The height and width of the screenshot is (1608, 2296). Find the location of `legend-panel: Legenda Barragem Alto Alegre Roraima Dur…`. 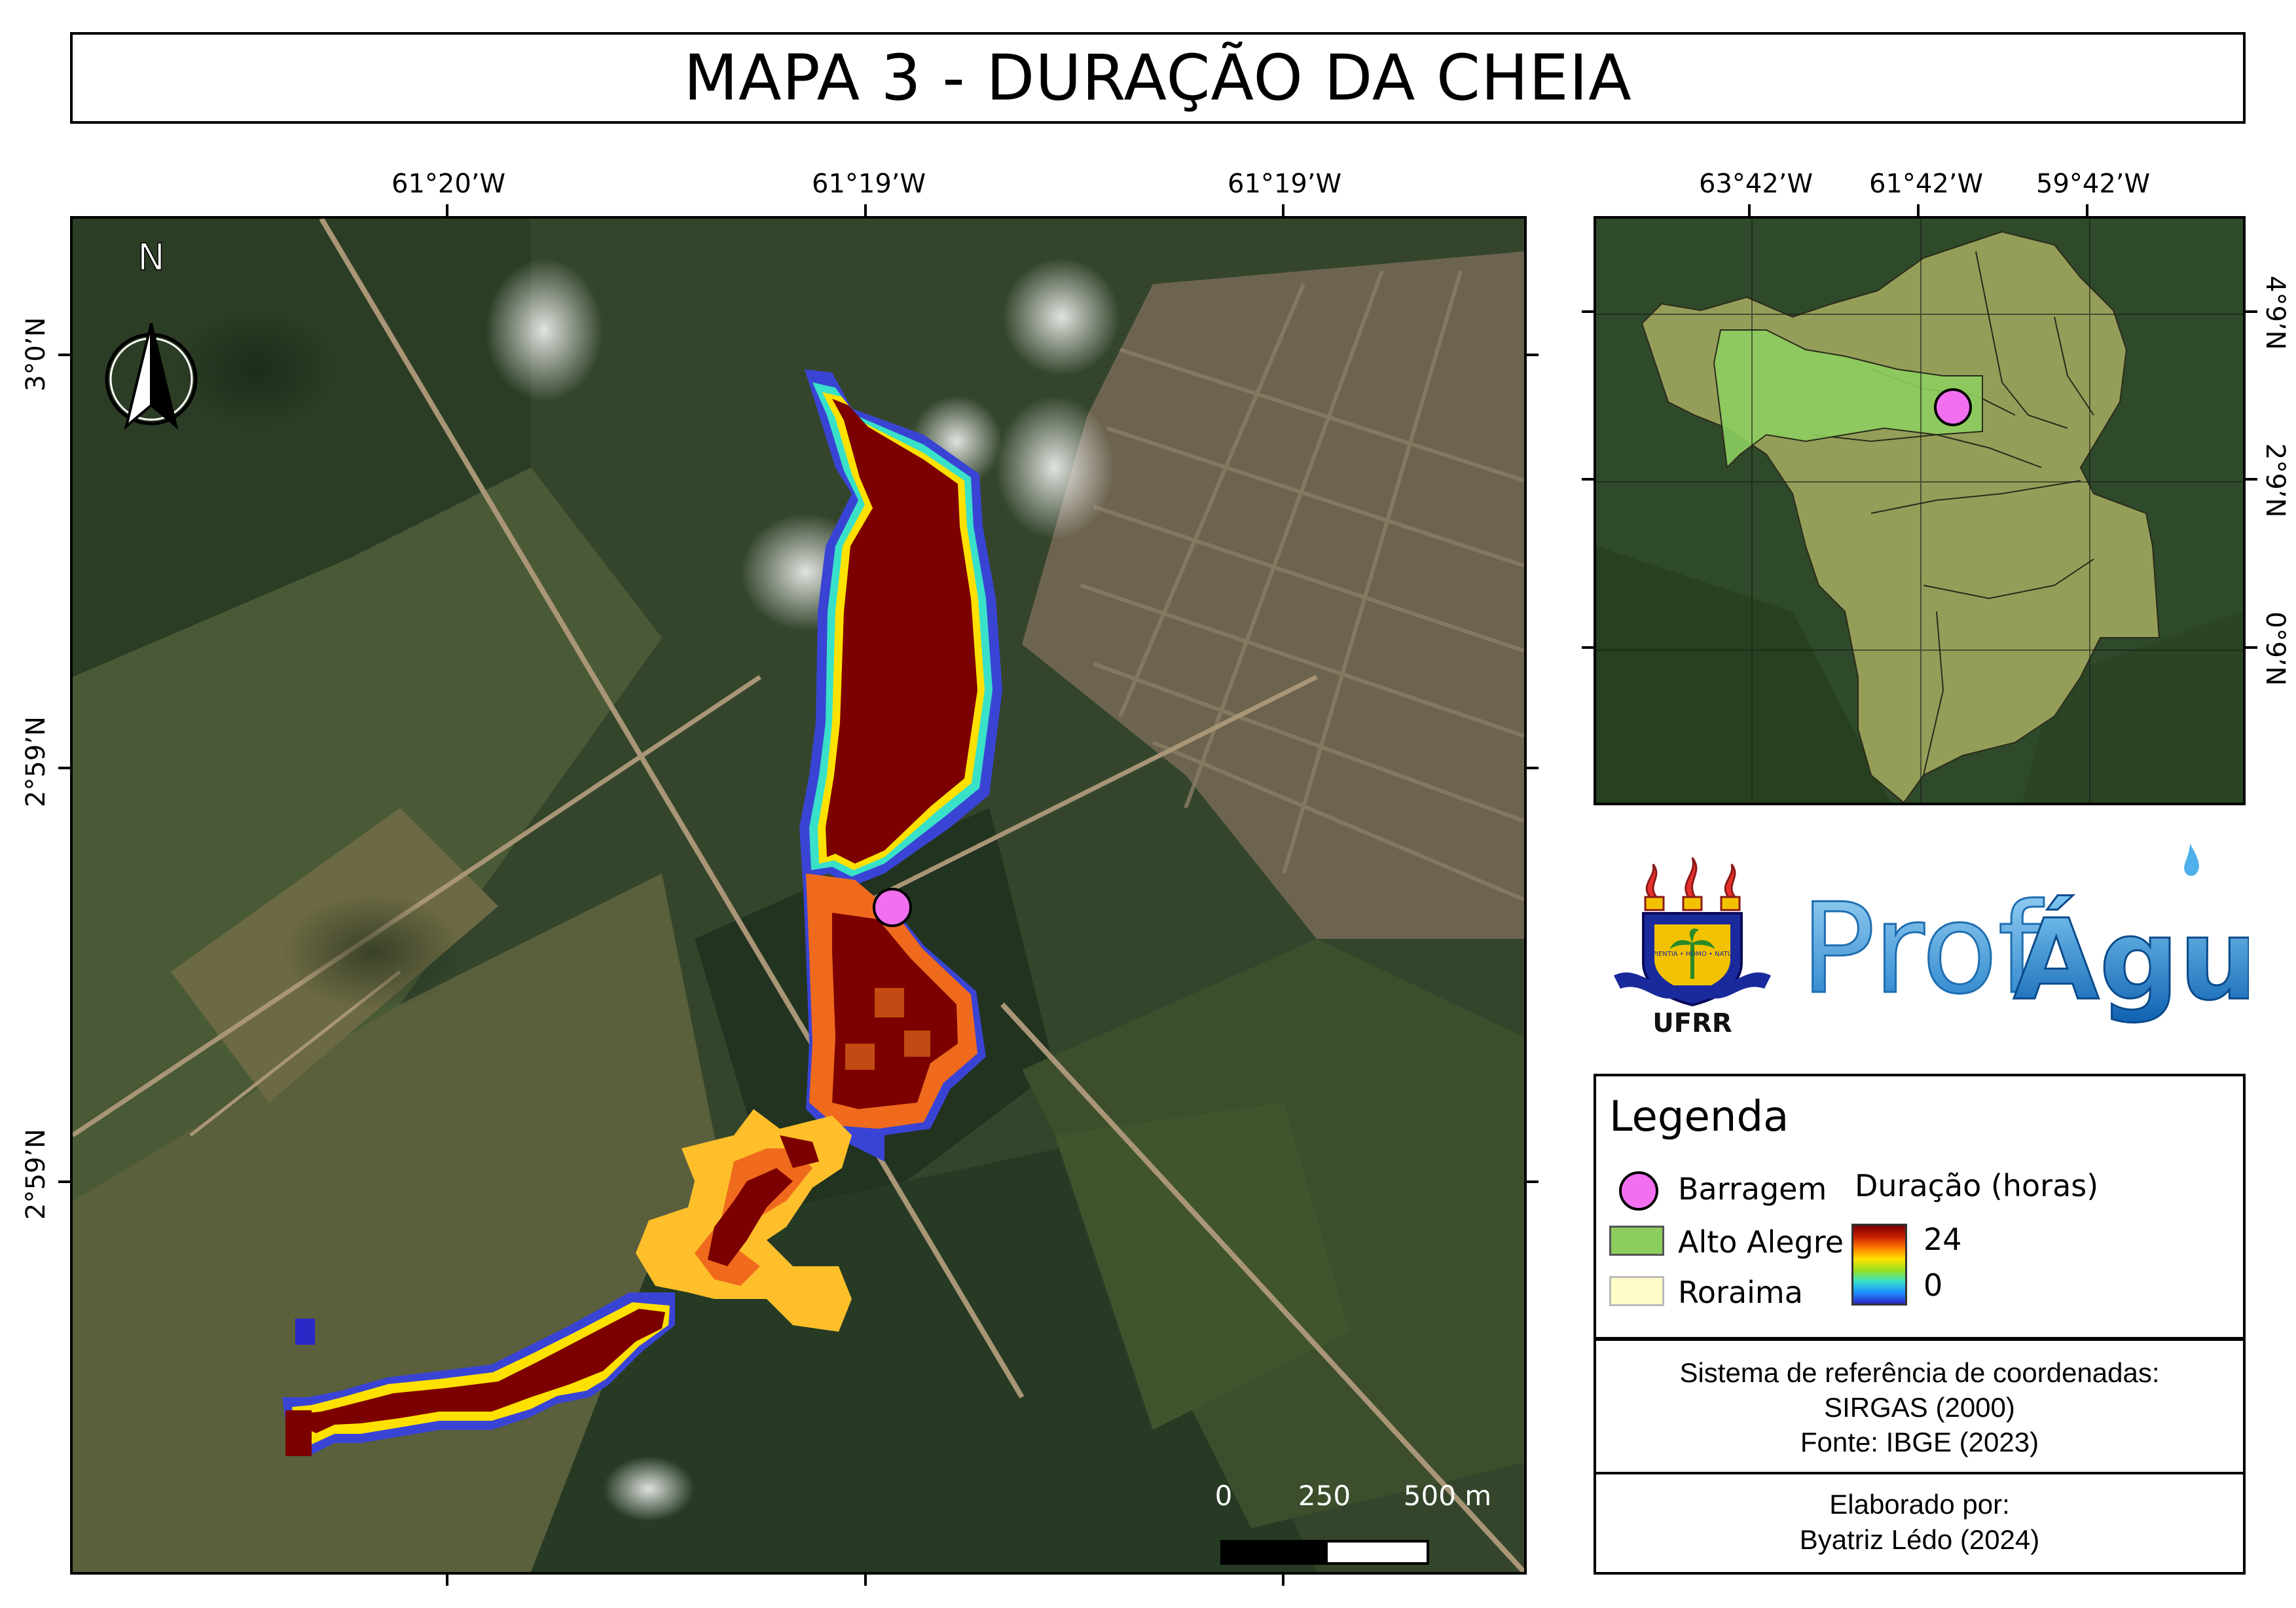

legend-panel: Legenda Barragem Alto Alegre Roraima Dur… is located at coordinates (1920, 1324).